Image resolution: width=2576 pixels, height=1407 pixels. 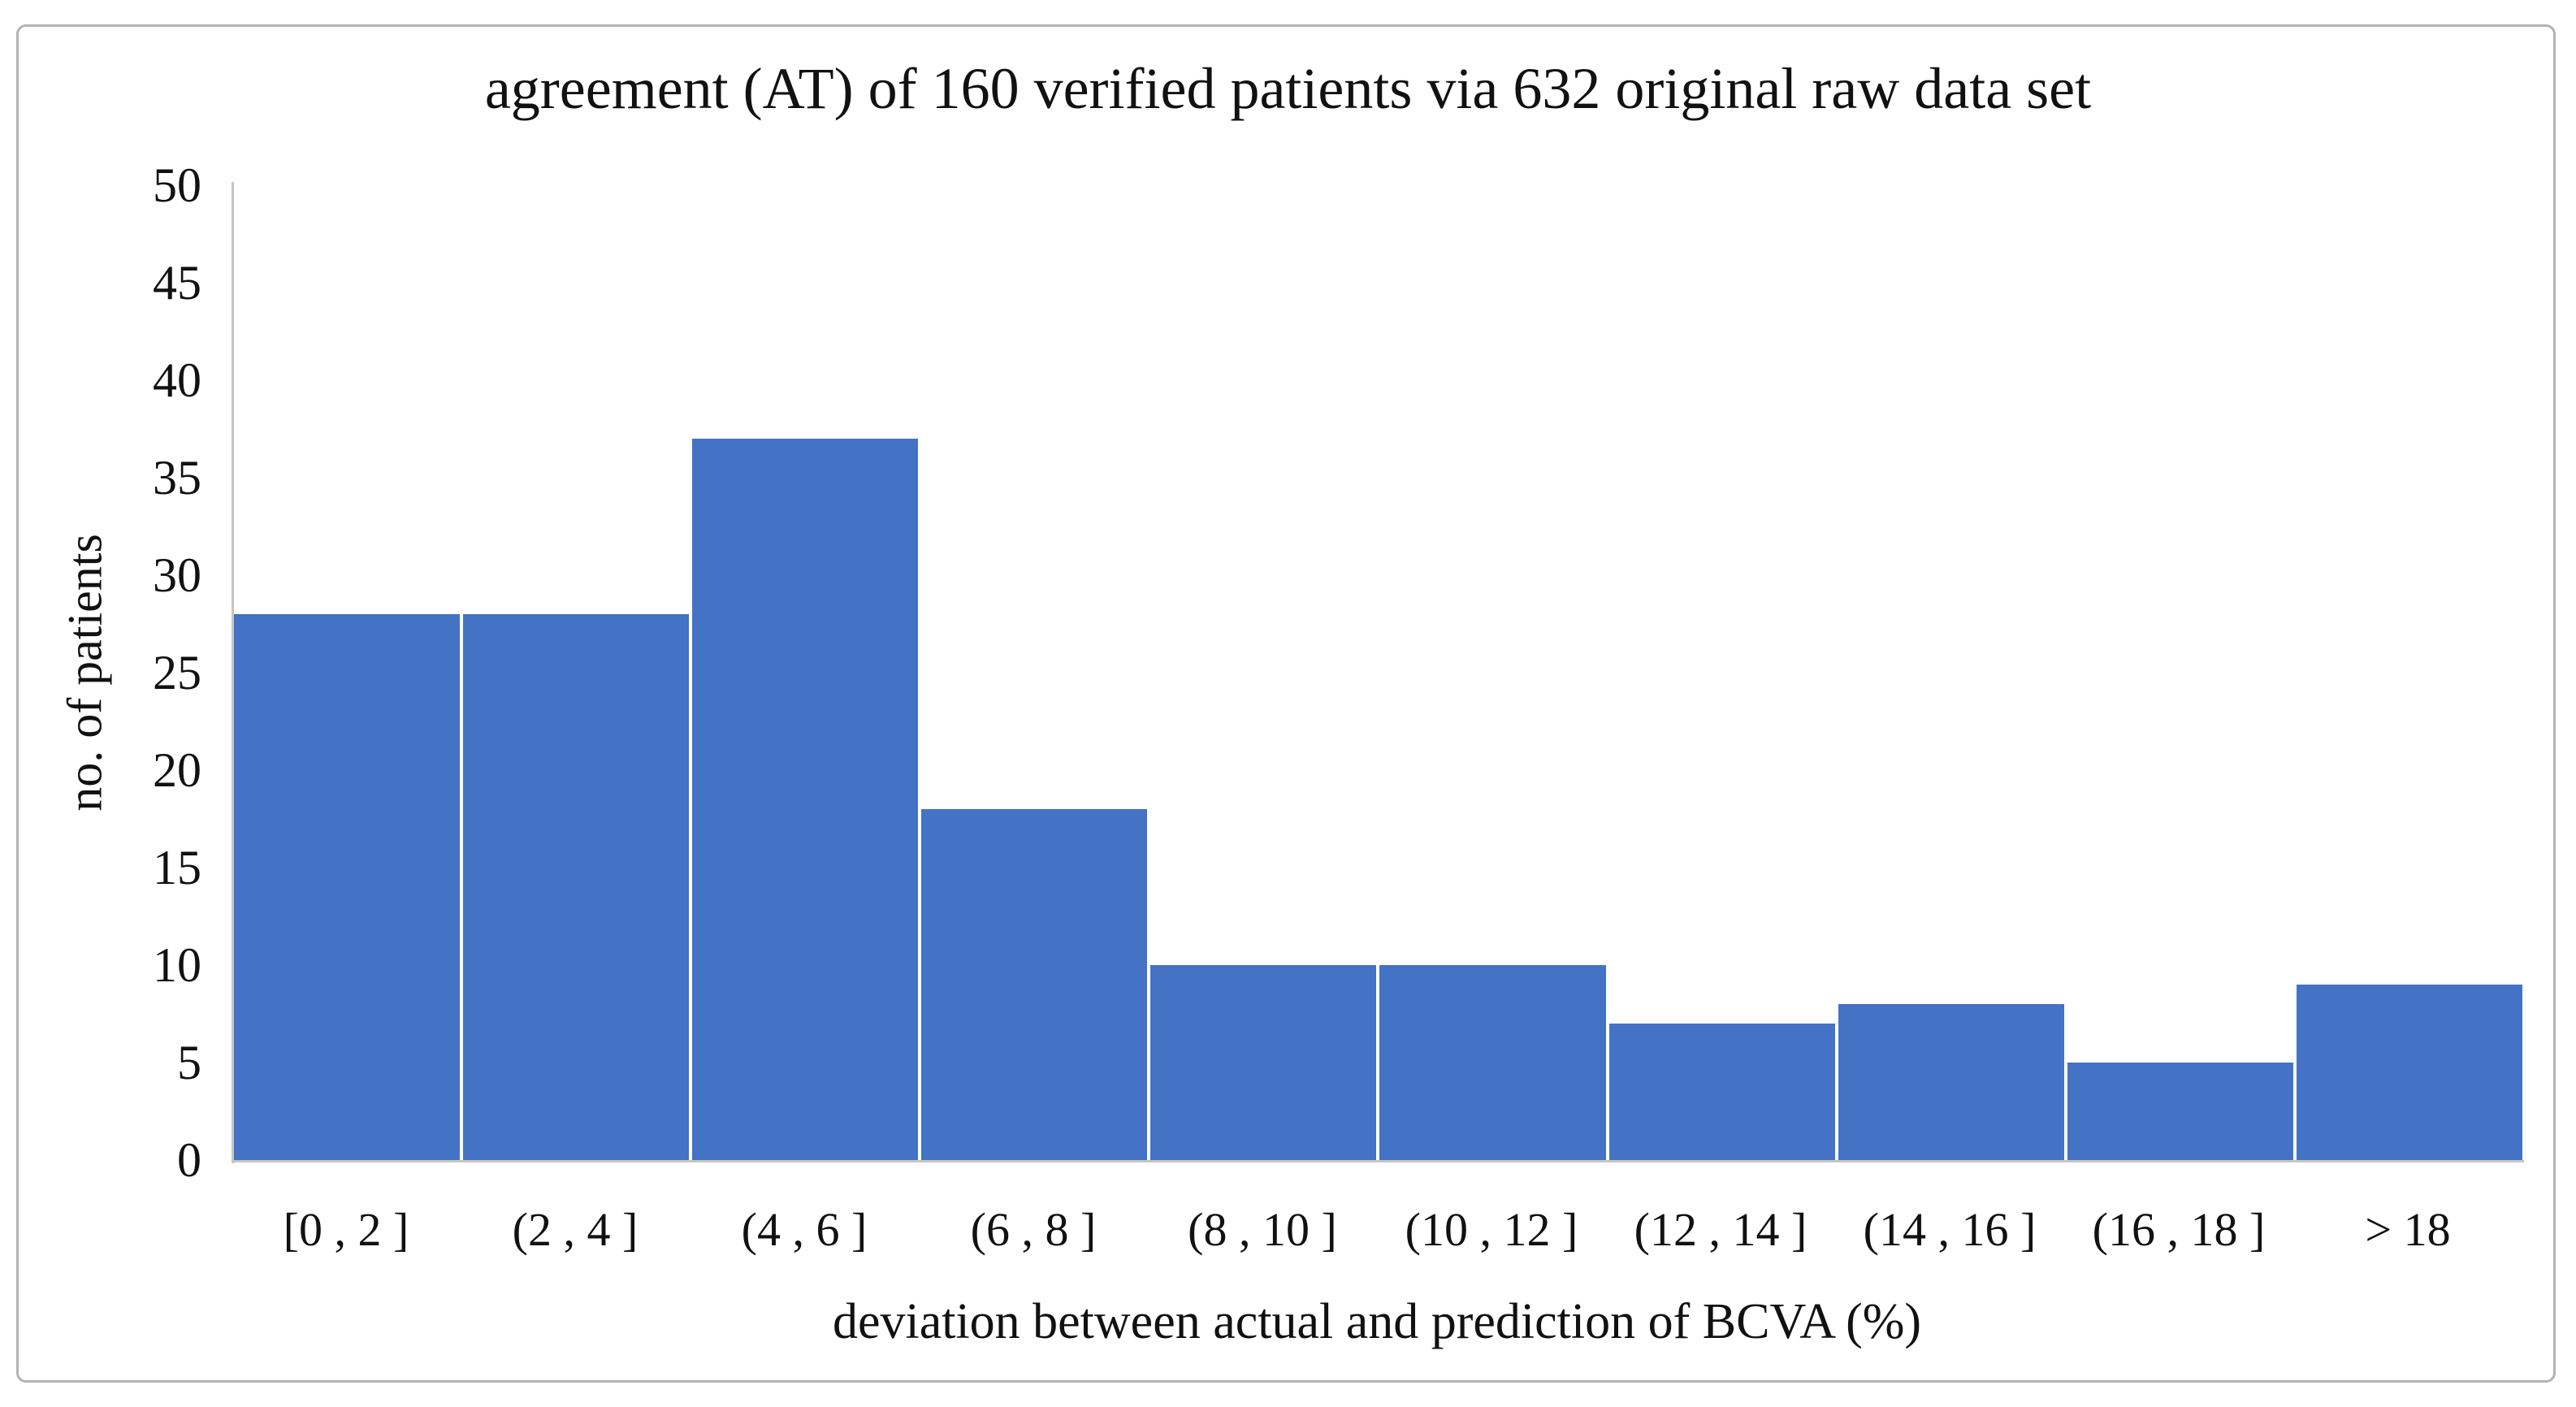 I want to click on y-axis-line, so click(x=233, y=672).